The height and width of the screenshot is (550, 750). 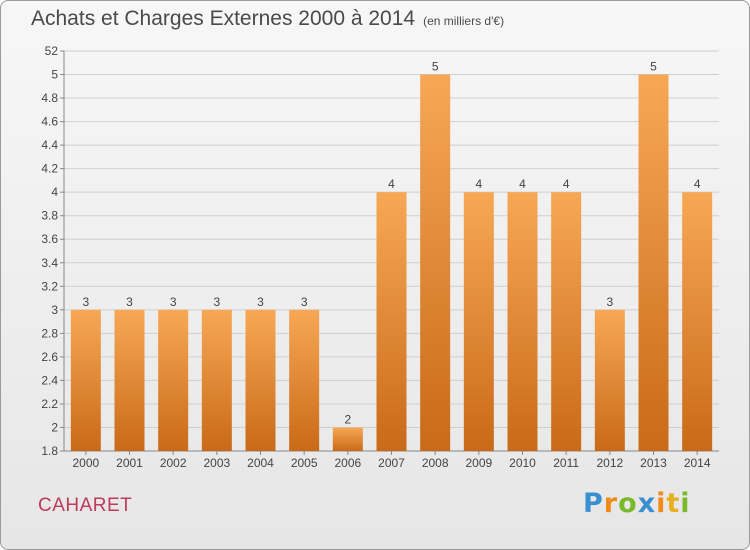 What do you see at coordinates (49, 169) in the screenshot?
I see `y-tick-label: 4.2` at bounding box center [49, 169].